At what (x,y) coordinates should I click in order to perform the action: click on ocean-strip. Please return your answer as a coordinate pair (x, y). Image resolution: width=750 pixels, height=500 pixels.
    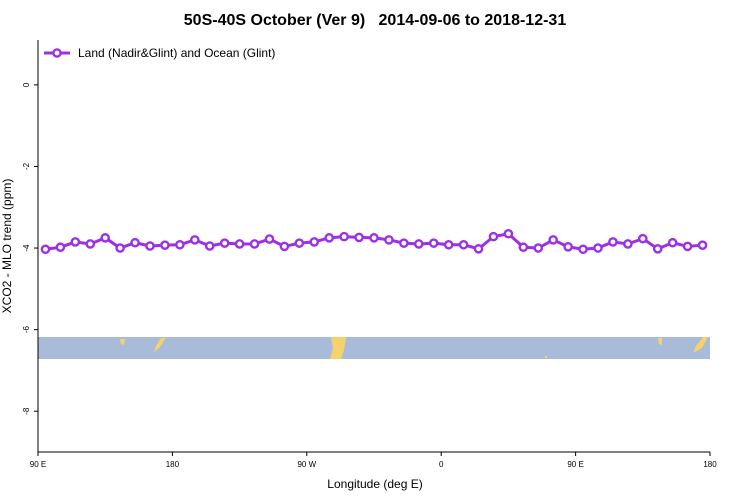
    Looking at the image, I should click on (374, 348).